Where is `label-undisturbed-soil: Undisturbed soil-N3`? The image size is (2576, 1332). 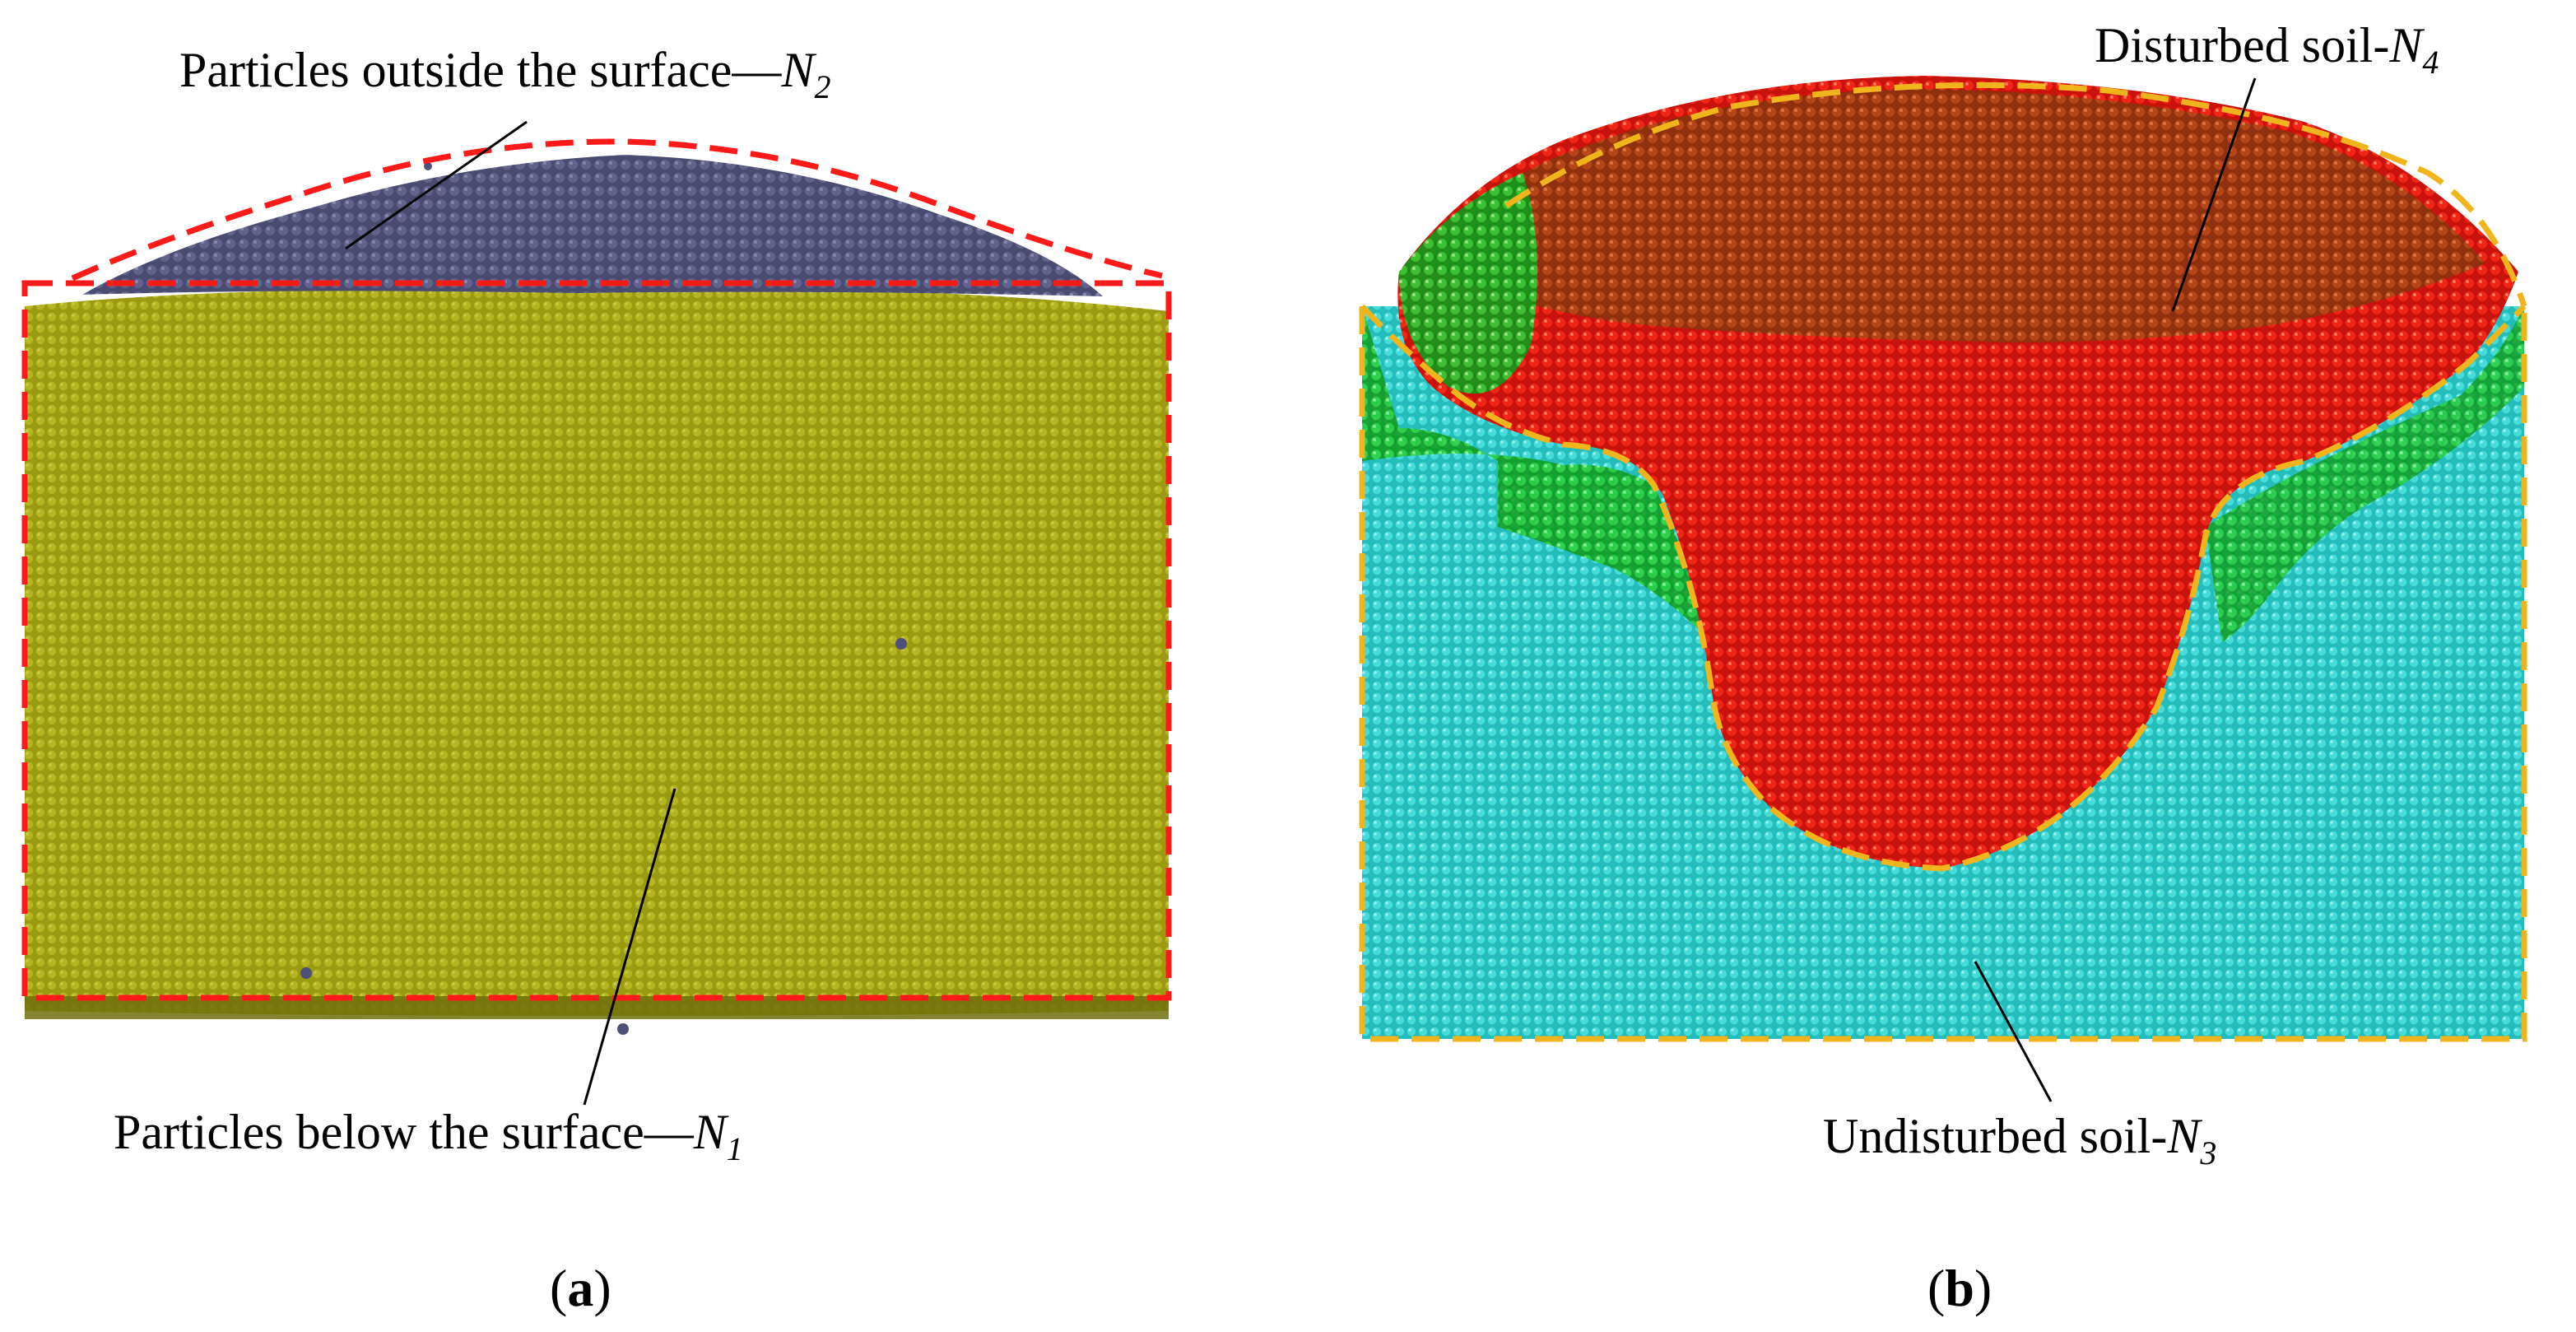
label-undisturbed-soil: Undisturbed soil-N3 is located at coordinates (2019, 1140).